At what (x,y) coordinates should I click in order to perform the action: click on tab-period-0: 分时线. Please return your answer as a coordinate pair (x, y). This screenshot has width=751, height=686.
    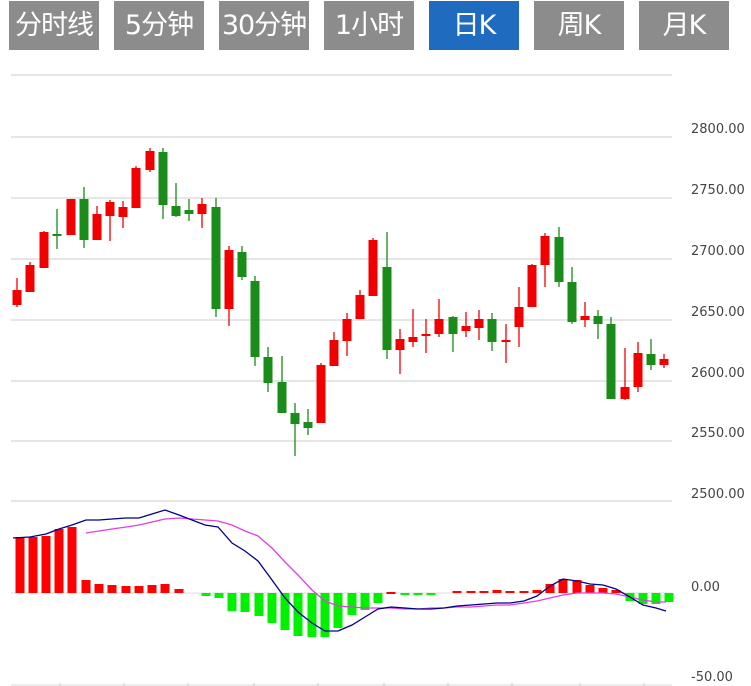
    Looking at the image, I should click on (54, 25).